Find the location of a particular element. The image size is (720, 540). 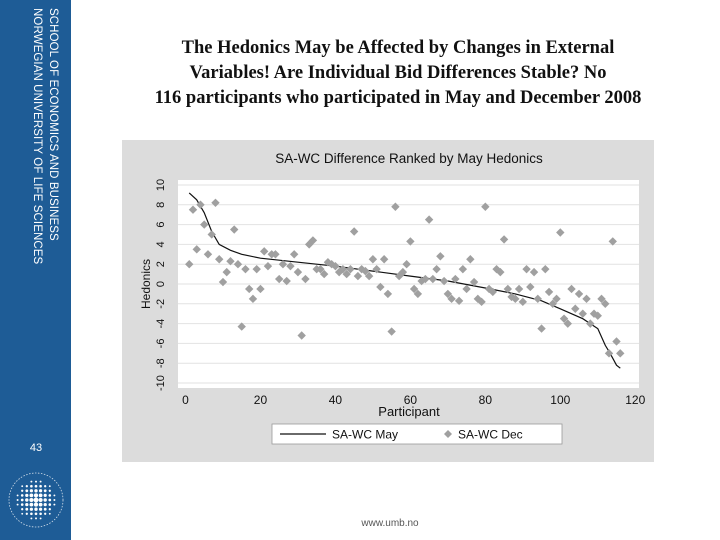

legend-label-may: SA-WC May is located at coordinates (365, 435).